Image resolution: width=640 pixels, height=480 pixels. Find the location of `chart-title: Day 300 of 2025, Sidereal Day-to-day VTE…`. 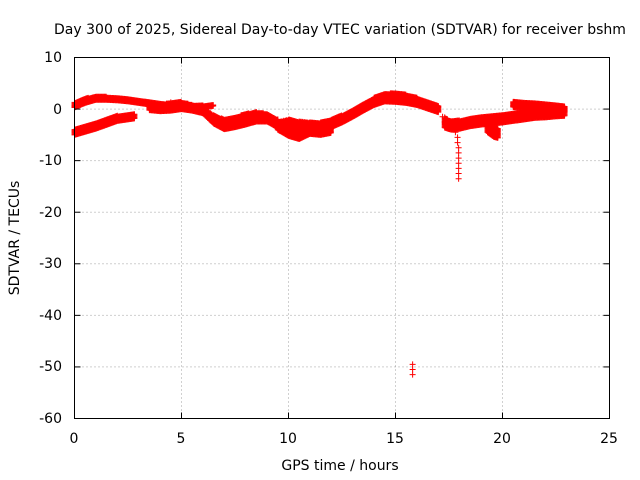

chart-title: Day 300 of 2025, Sidereal Day-to-day VTE… is located at coordinates (340, 30).